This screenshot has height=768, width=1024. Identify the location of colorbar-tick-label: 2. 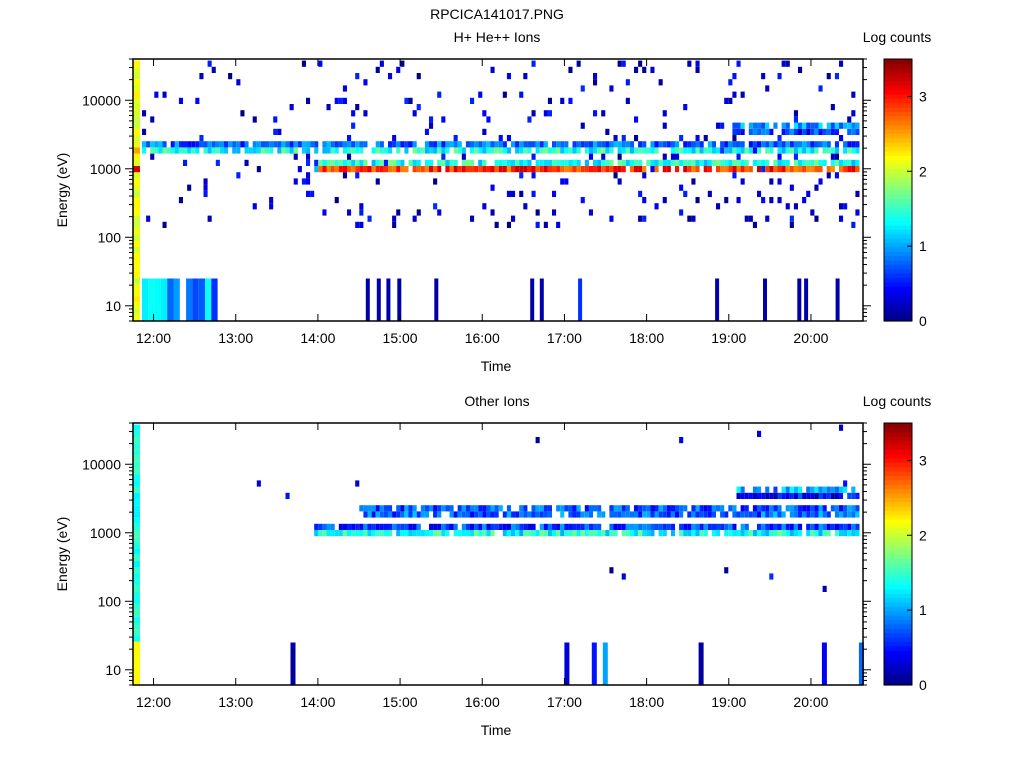
(923, 535).